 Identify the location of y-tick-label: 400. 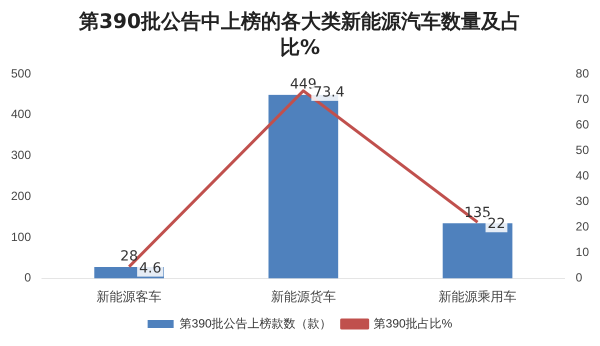
(21, 114).